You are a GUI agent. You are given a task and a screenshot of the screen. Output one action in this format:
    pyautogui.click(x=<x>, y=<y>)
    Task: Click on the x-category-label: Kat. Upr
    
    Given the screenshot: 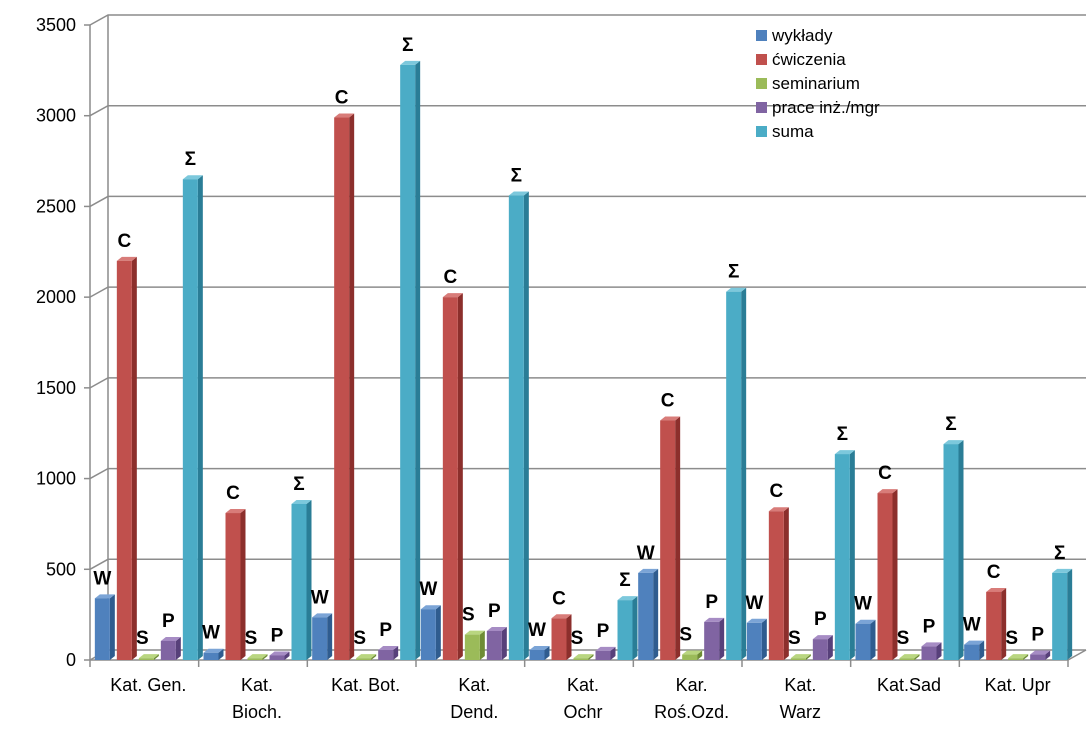 What is the action you would take?
    pyautogui.click(x=1018, y=685)
    